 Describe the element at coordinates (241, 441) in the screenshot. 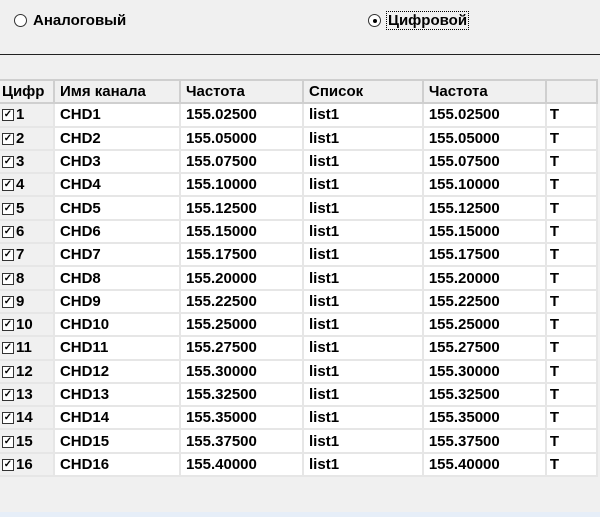

I see `frequency-cell: 155.37500` at that location.